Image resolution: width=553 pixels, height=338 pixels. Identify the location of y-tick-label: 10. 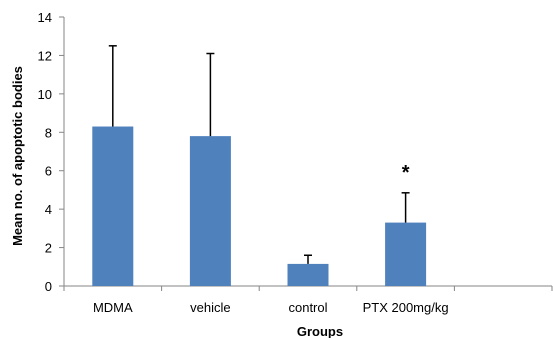
(45, 94).